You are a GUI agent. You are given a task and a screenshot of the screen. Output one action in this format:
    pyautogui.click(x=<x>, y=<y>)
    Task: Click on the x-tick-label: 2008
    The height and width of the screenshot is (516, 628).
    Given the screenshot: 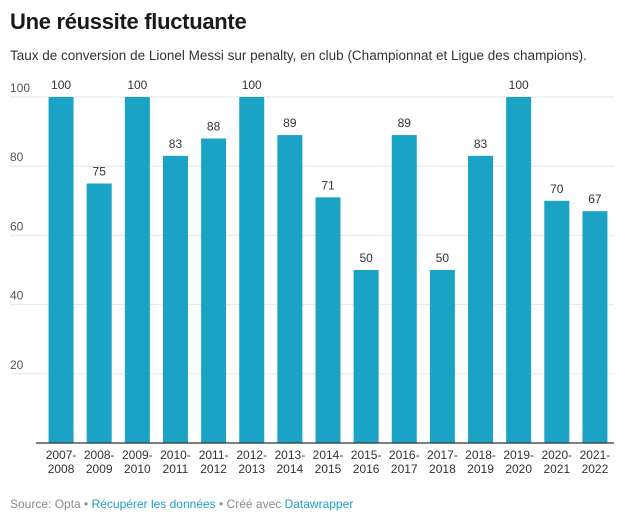 What is the action you would take?
    pyautogui.click(x=61, y=469)
    